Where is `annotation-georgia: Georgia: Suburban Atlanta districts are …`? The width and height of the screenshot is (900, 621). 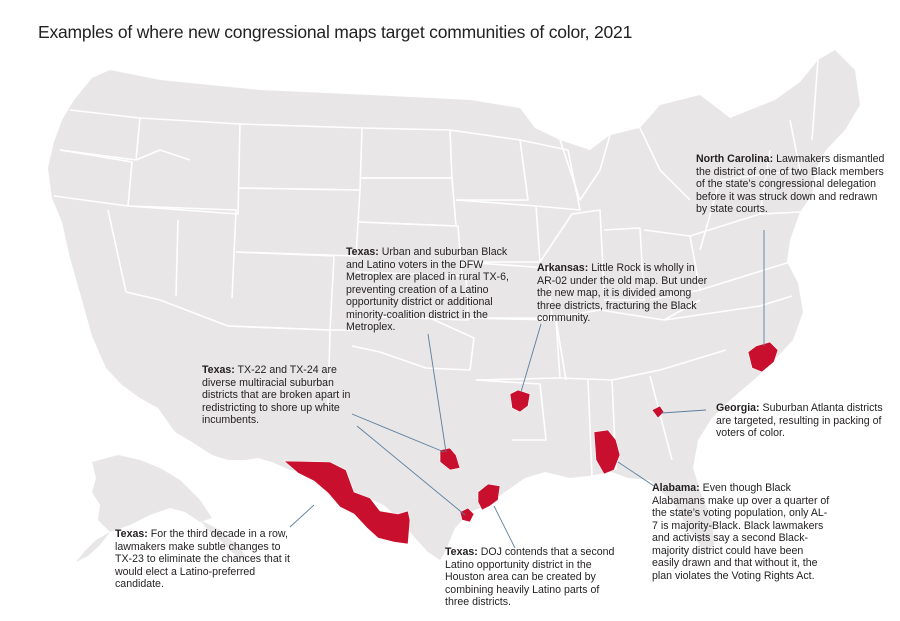
annotation-georgia: Georgia: Suburban Atlanta districts are … is located at coordinates (800, 421).